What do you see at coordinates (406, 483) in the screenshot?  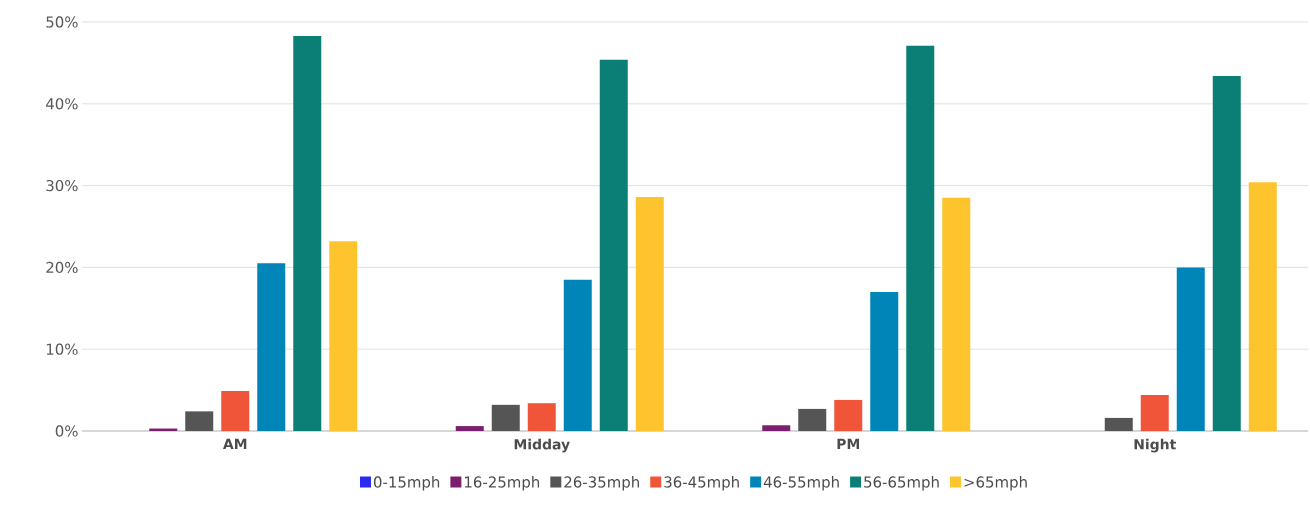 I see `legend-label: 0-15mph` at bounding box center [406, 483].